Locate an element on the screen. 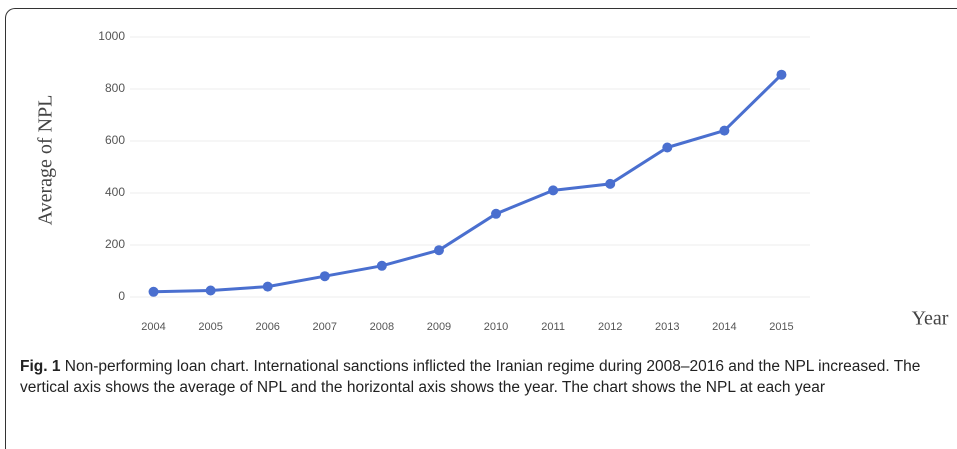 This screenshot has width=957, height=449. x-tick-label: 2010 is located at coordinates (496, 327).